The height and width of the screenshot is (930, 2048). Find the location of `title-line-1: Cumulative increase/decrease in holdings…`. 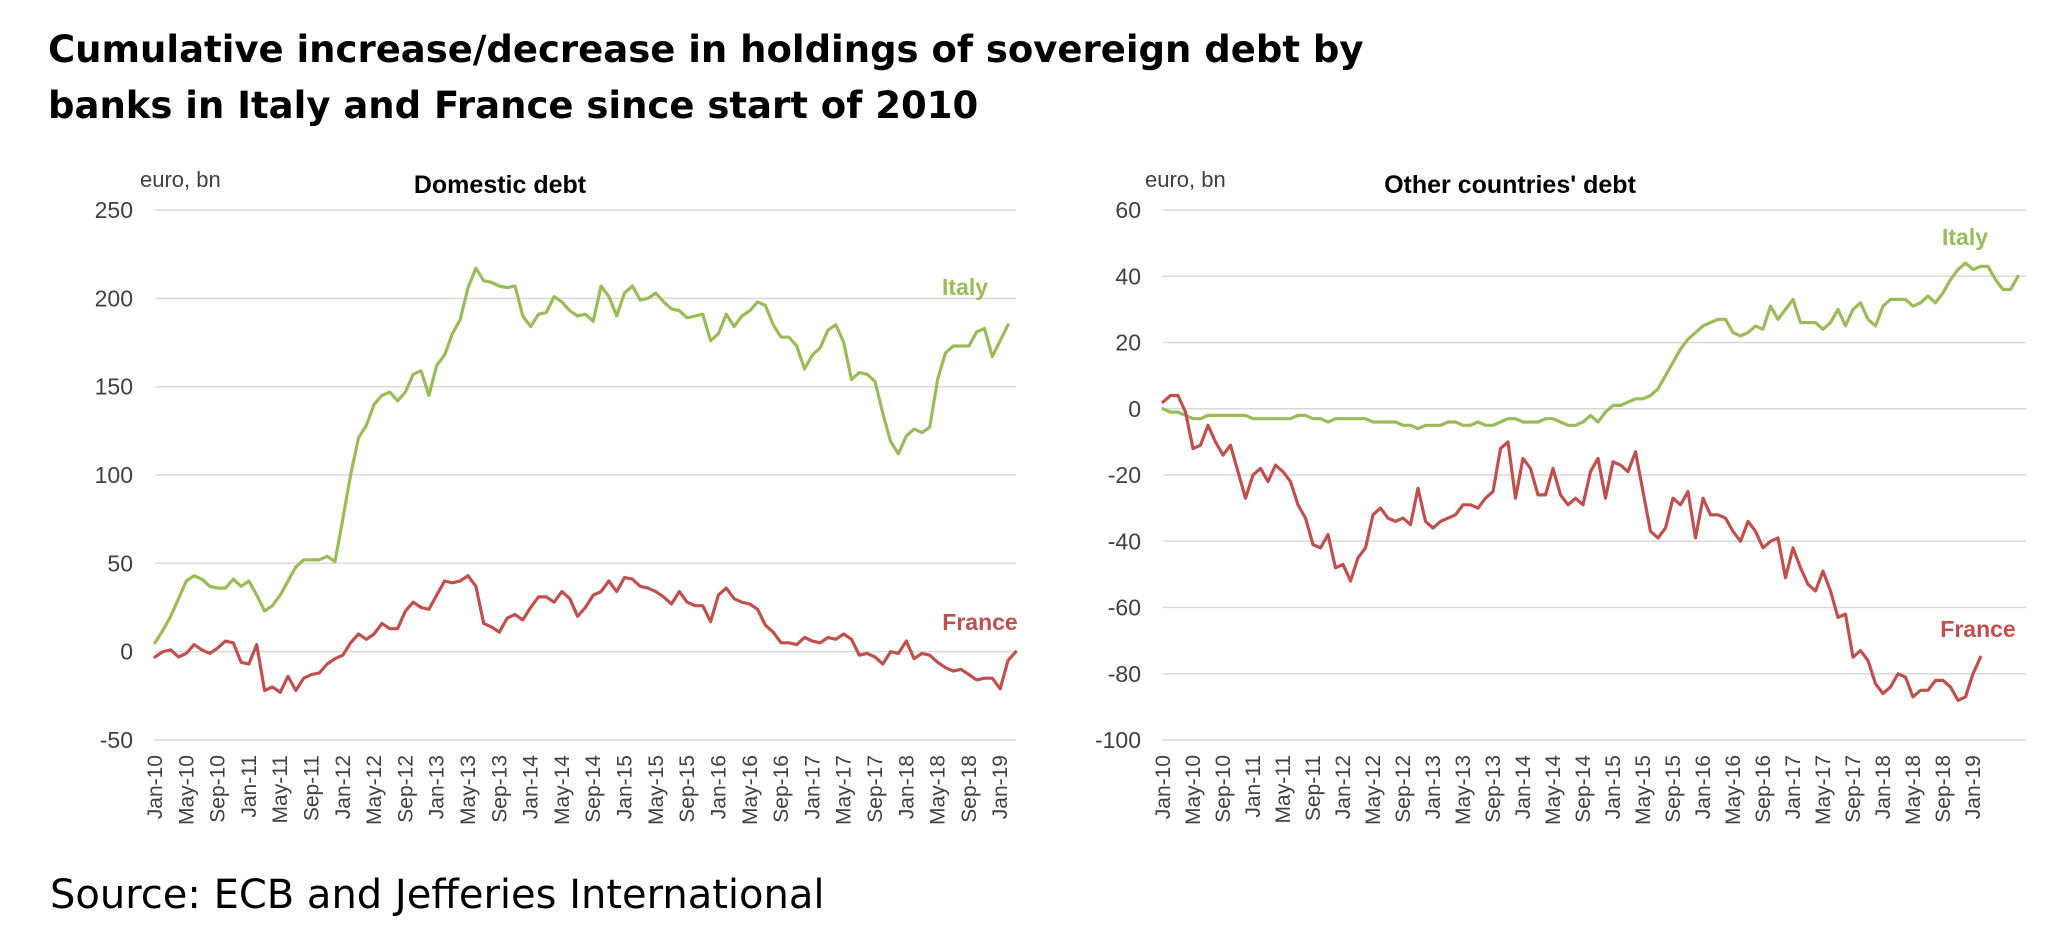

title-line-1: Cumulative increase/decrease in holdings… is located at coordinates (706, 49).